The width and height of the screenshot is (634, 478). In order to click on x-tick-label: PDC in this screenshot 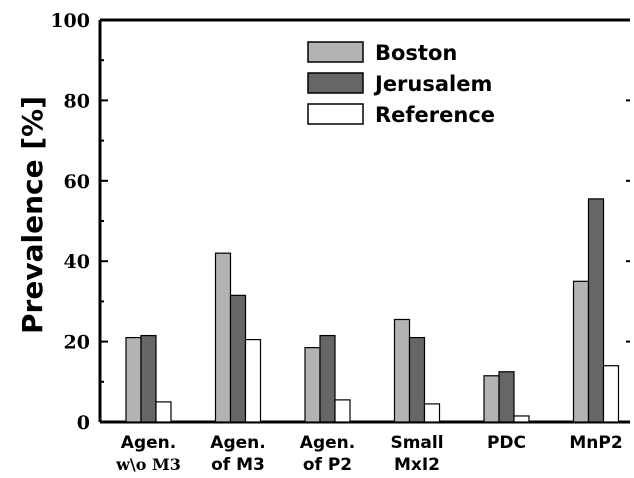, I will do `click(506, 443)`.